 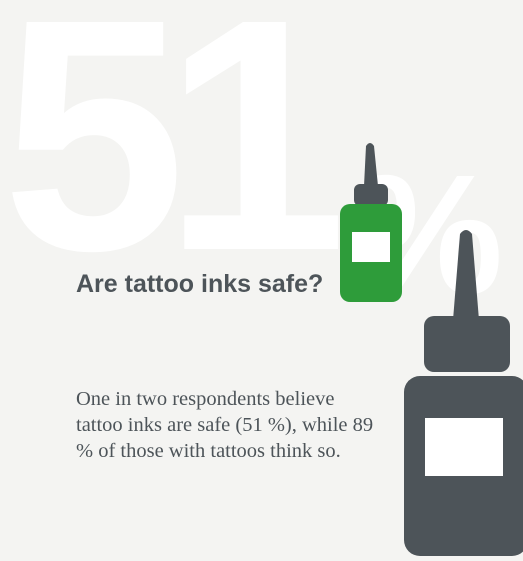 What do you see at coordinates (200, 284) in the screenshot?
I see `headline-title: Are tattoo inks safe?` at bounding box center [200, 284].